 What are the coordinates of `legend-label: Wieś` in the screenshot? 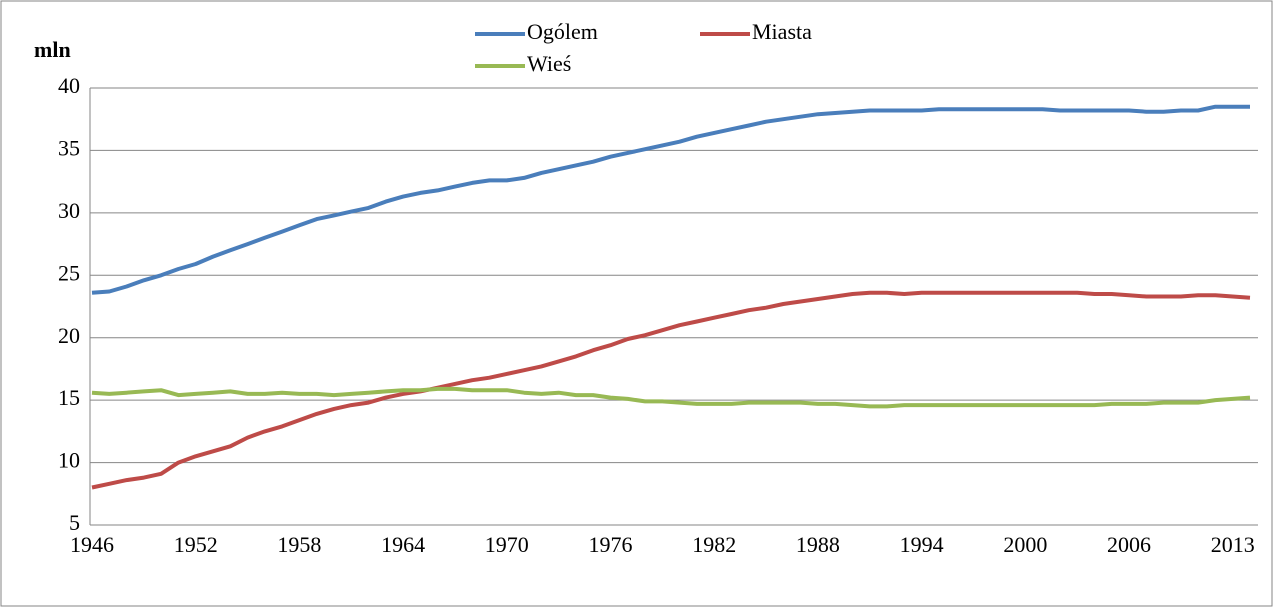 It's located at (549, 63).